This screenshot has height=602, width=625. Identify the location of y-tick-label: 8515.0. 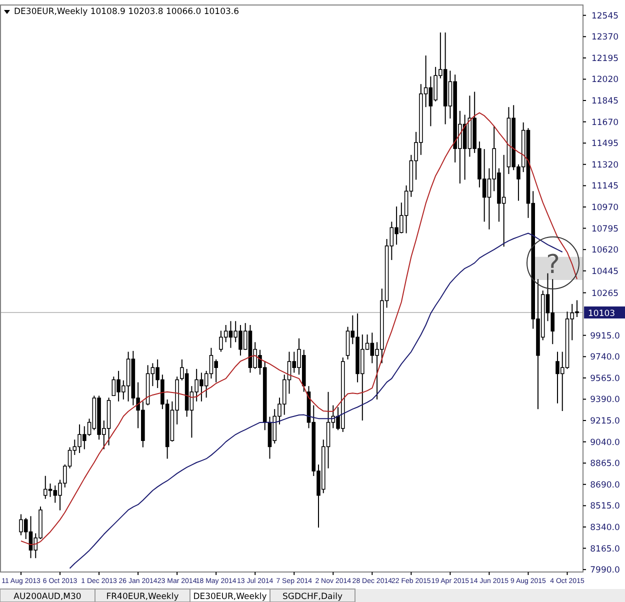
(605, 507).